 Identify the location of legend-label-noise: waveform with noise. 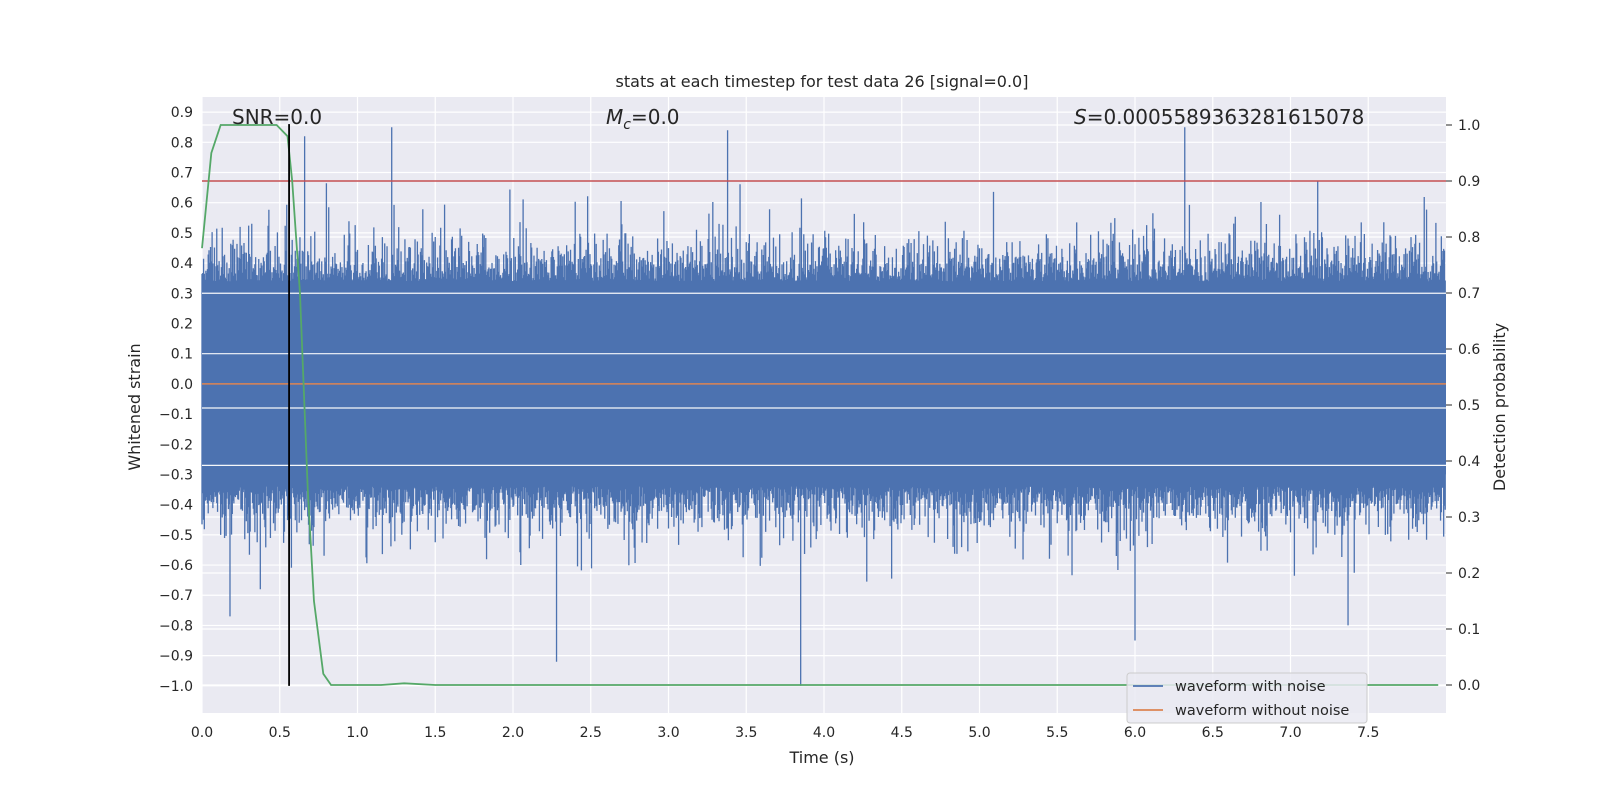
(1250, 687).